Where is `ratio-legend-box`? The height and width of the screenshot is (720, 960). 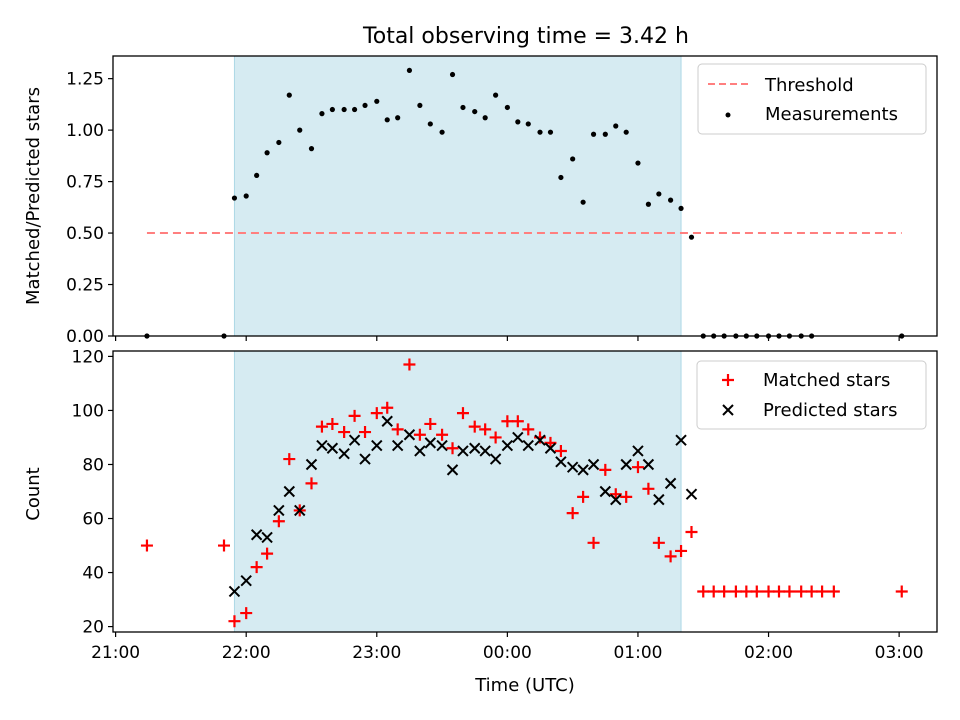
ratio-legend-box is located at coordinates (812, 99).